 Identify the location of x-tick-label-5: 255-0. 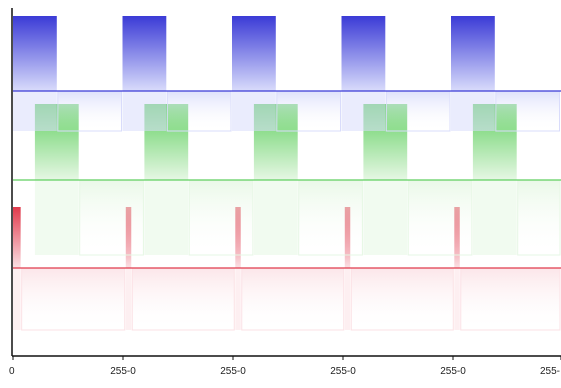
(453, 371).